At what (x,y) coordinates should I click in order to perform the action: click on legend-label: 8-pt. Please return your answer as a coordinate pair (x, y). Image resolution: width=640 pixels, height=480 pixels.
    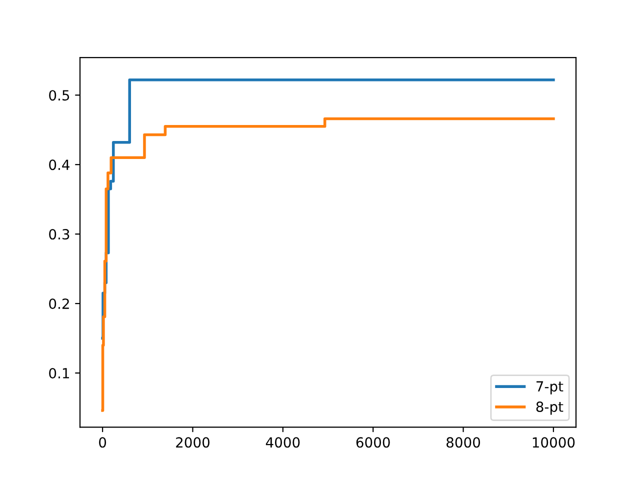
    Looking at the image, I should click on (550, 408).